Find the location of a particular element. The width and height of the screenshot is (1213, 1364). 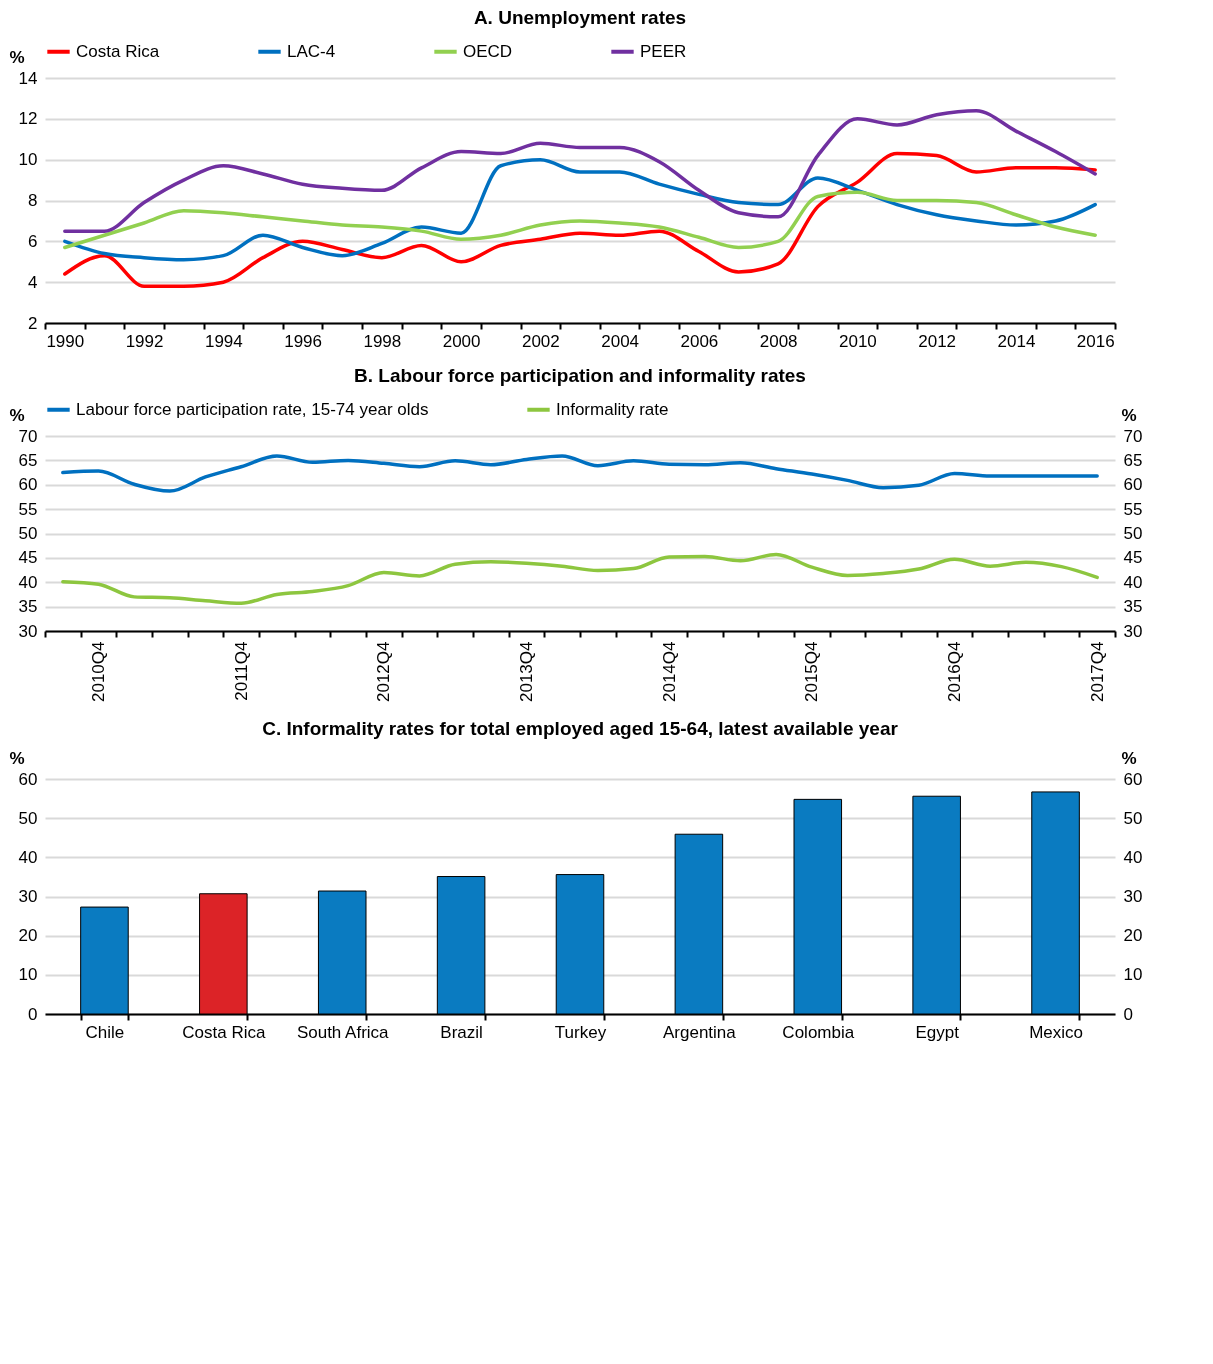

x-tick-label: 2000 is located at coordinates (461, 341).